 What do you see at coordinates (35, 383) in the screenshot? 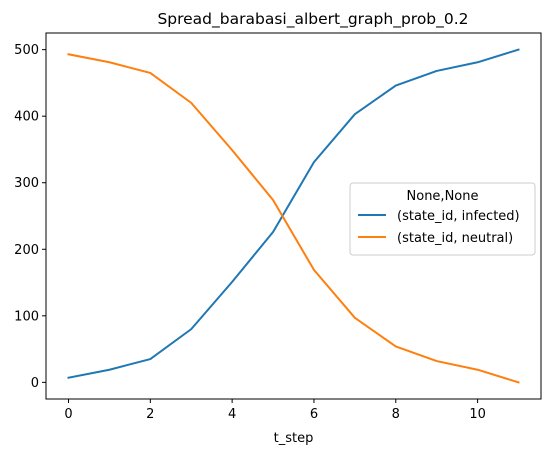
I see `y-tick-label: 0` at bounding box center [35, 383].